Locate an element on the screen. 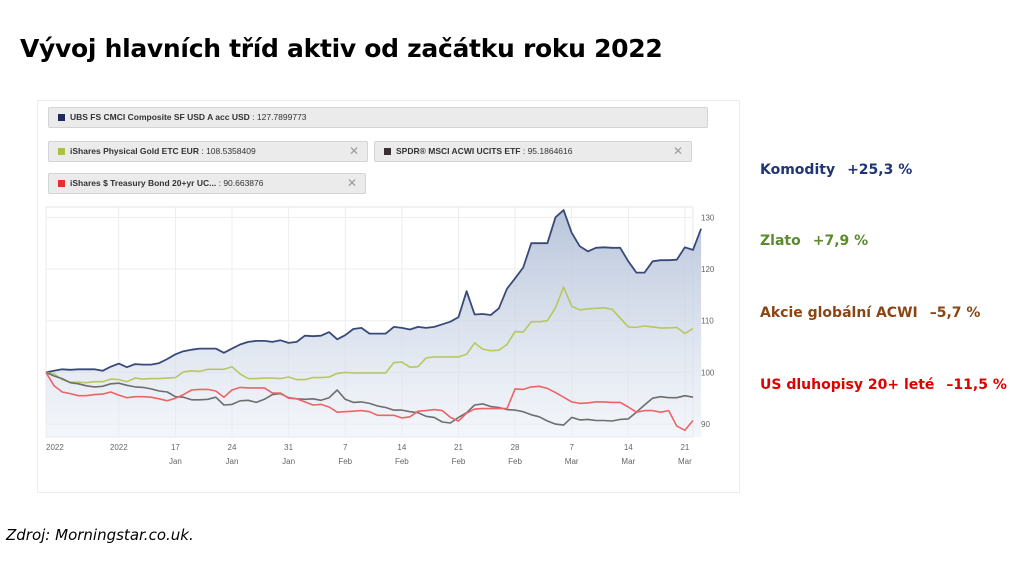 This screenshot has width=1024, height=567. x-tick-label: 31 is located at coordinates (288, 447).